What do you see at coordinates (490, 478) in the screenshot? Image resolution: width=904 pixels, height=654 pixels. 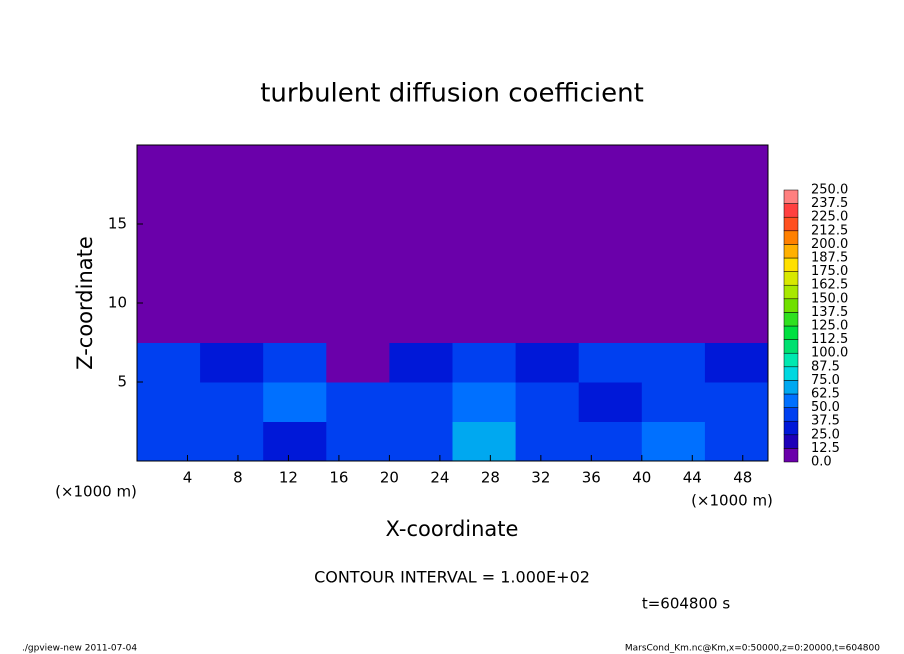 I see `x-tick-label: 28` at bounding box center [490, 478].